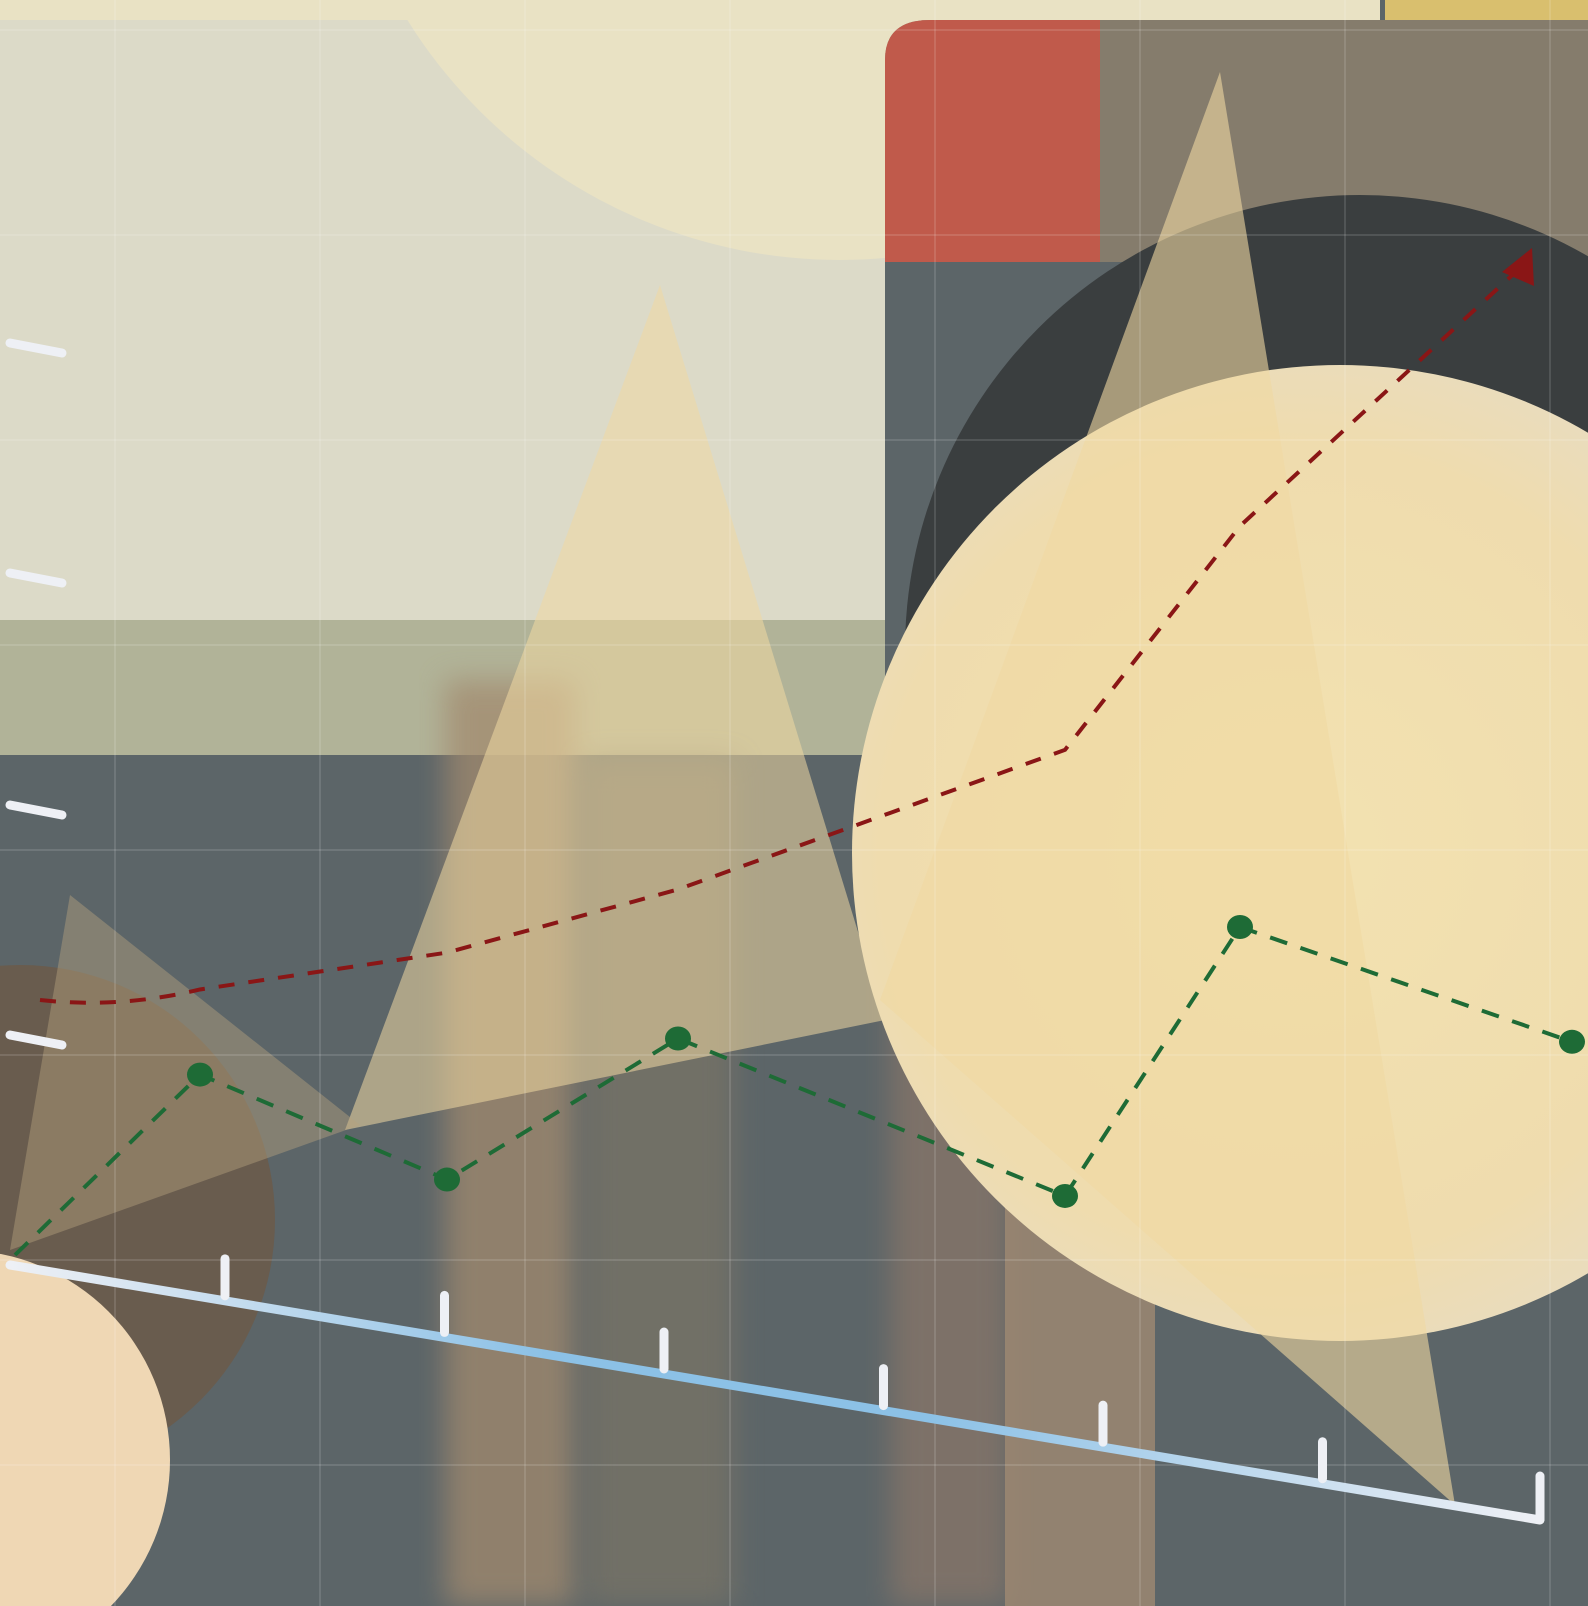 This screenshot has height=1606, width=1588. Describe the element at coordinates (85, 1429) in the screenshot. I see `peach-circle-left` at that location.